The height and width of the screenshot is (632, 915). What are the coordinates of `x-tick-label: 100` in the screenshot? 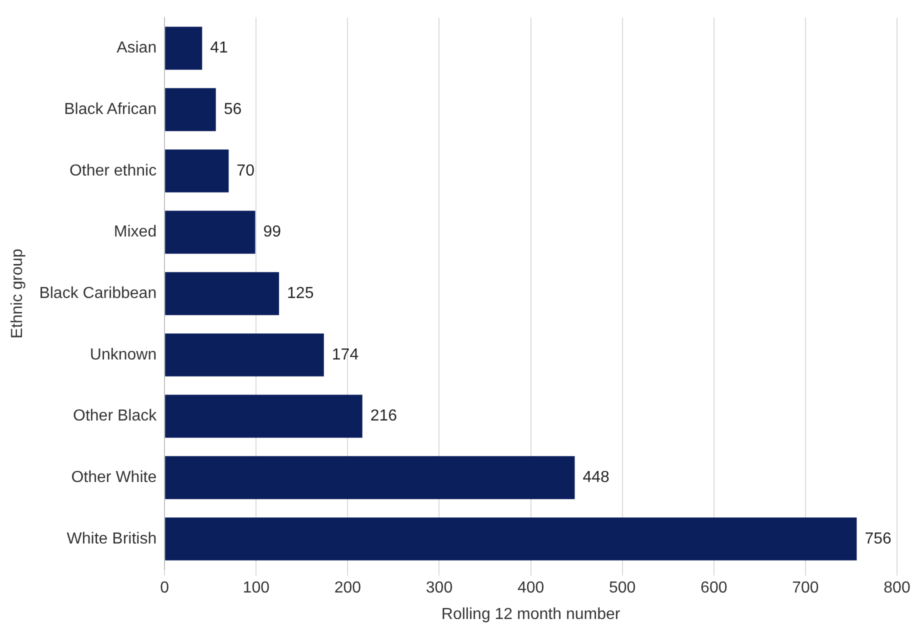 It's located at (256, 588).